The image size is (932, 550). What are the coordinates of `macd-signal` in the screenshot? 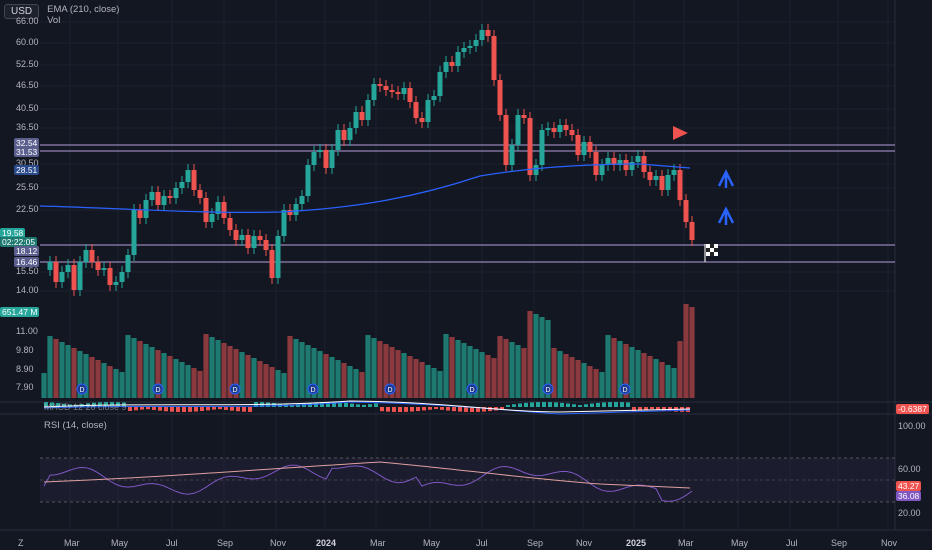 It's located at (367, 406).